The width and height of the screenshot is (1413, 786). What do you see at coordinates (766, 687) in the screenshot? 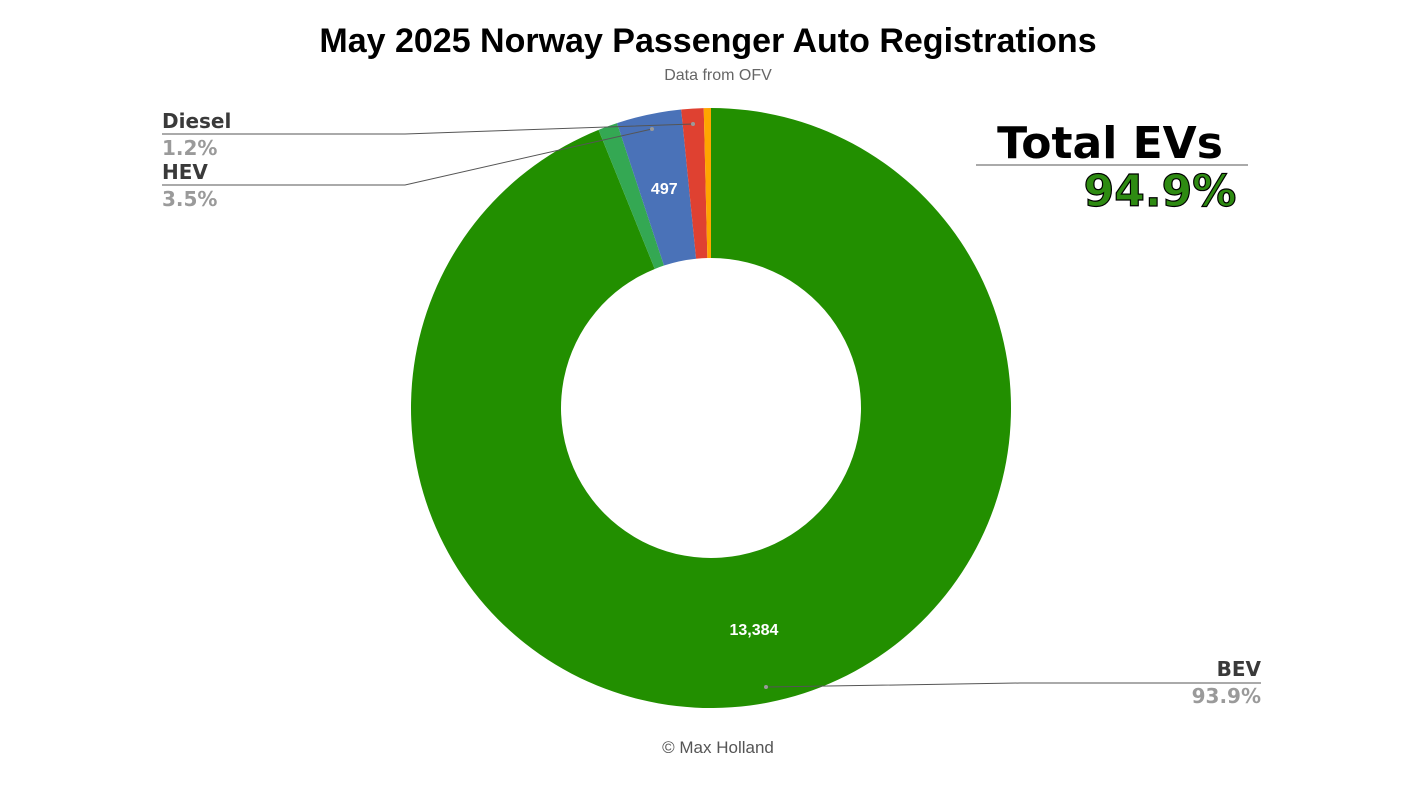
I see `leader-dot-bev` at bounding box center [766, 687].